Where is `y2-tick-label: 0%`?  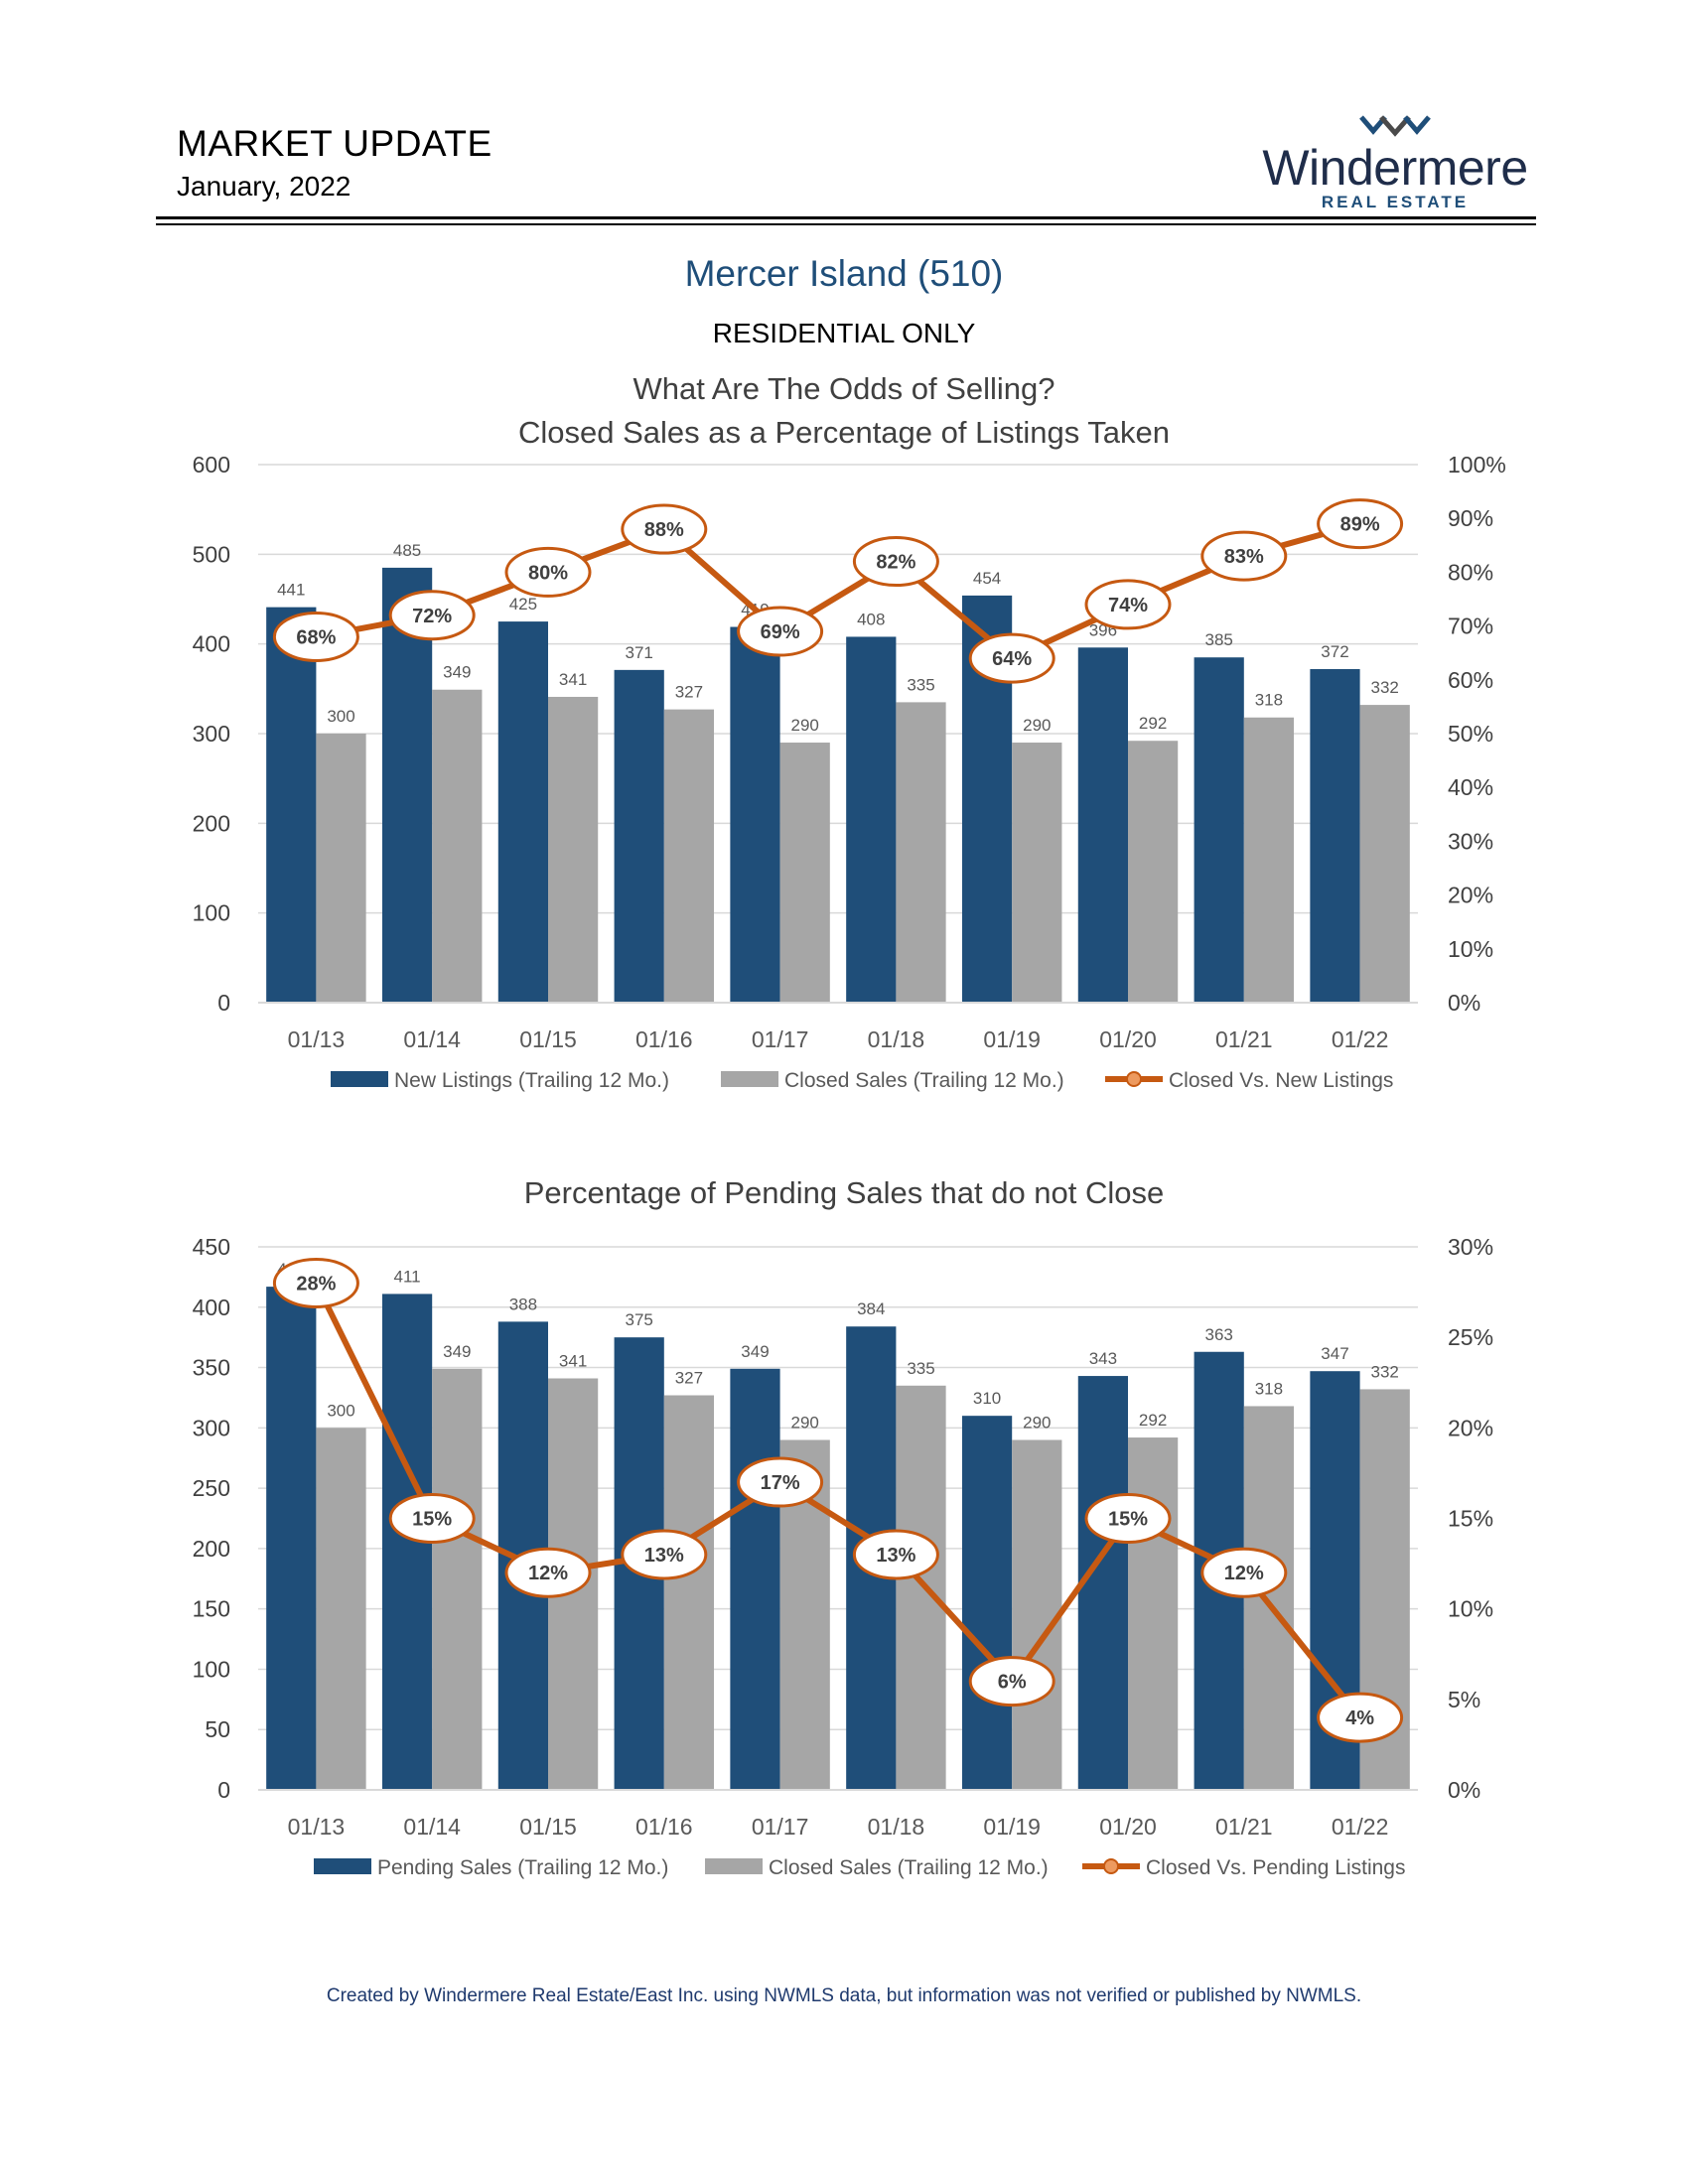
y2-tick-label: 0% is located at coordinates (1464, 1003).